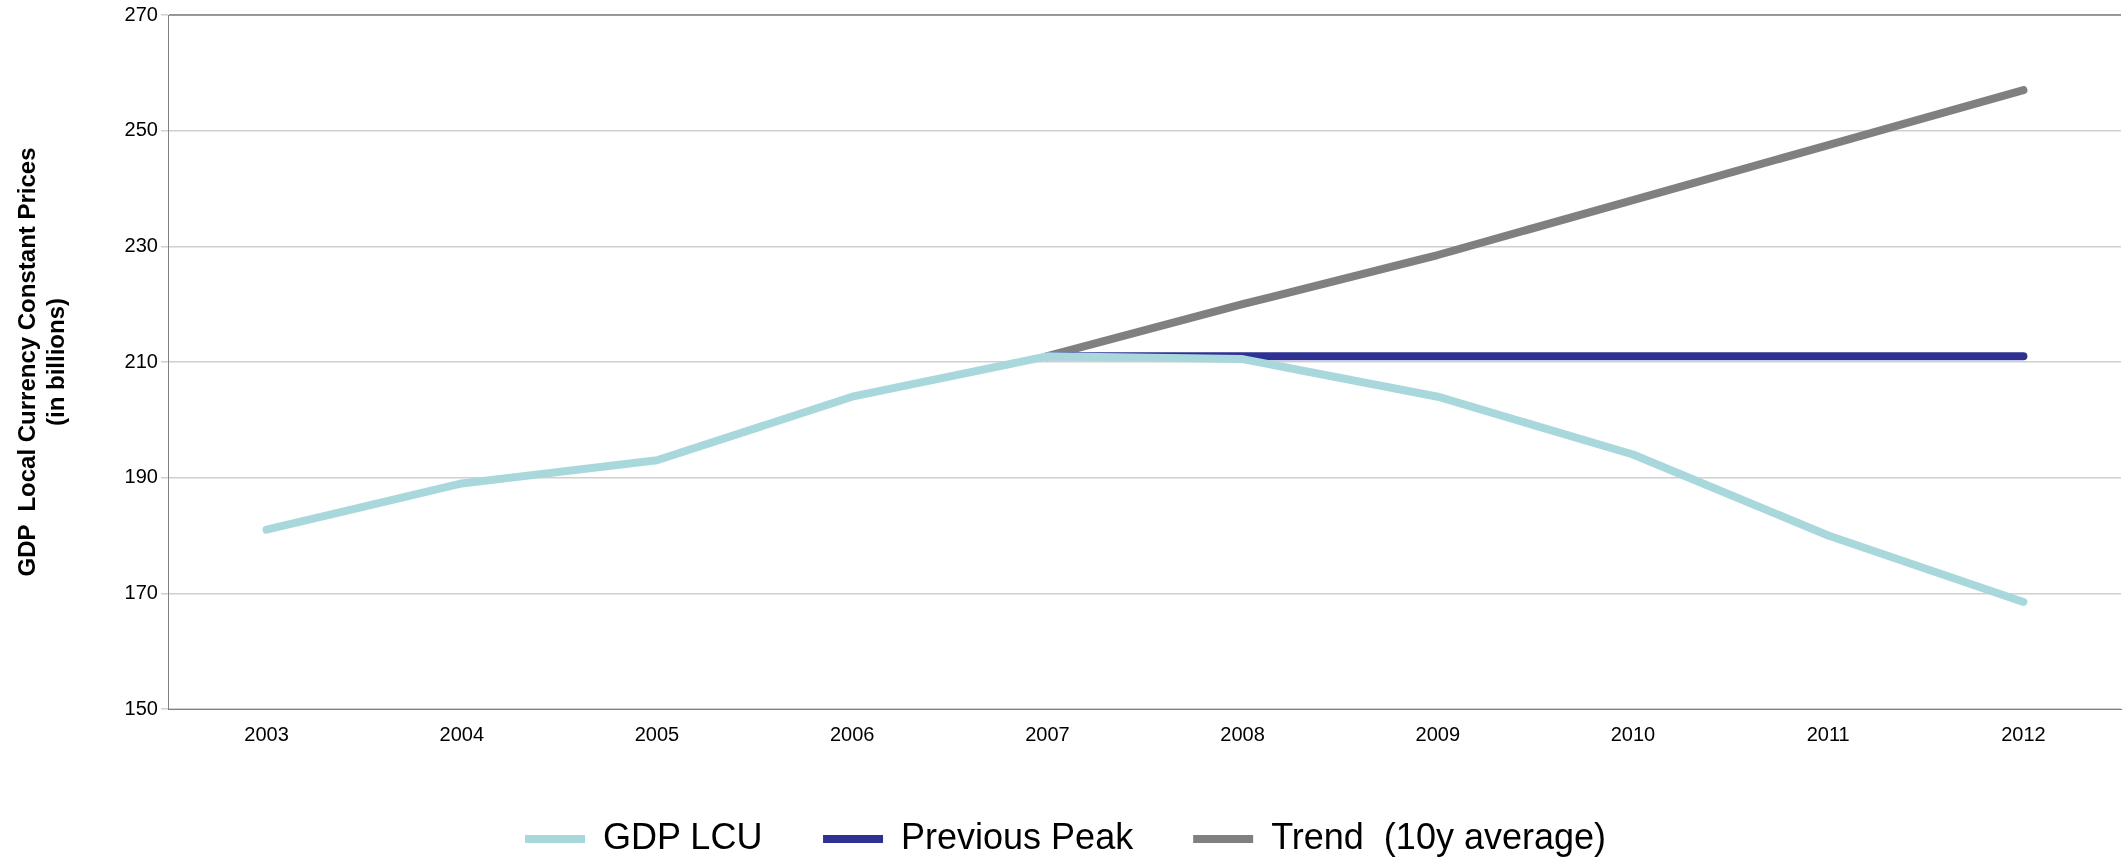  What do you see at coordinates (657, 733) in the screenshot?
I see `x-tick-label: 2005` at bounding box center [657, 733].